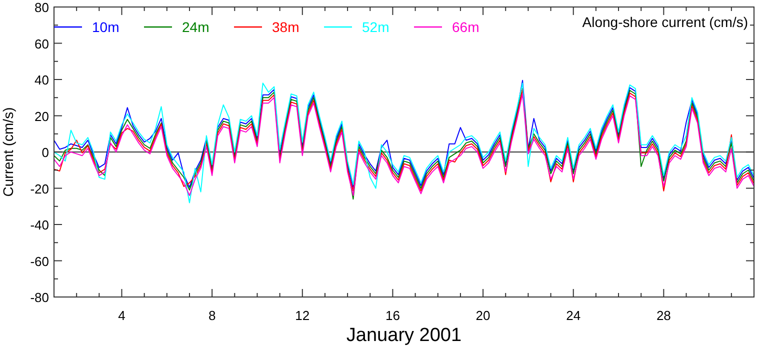  I want to click on y-tick-label: 40, so click(41, 80).